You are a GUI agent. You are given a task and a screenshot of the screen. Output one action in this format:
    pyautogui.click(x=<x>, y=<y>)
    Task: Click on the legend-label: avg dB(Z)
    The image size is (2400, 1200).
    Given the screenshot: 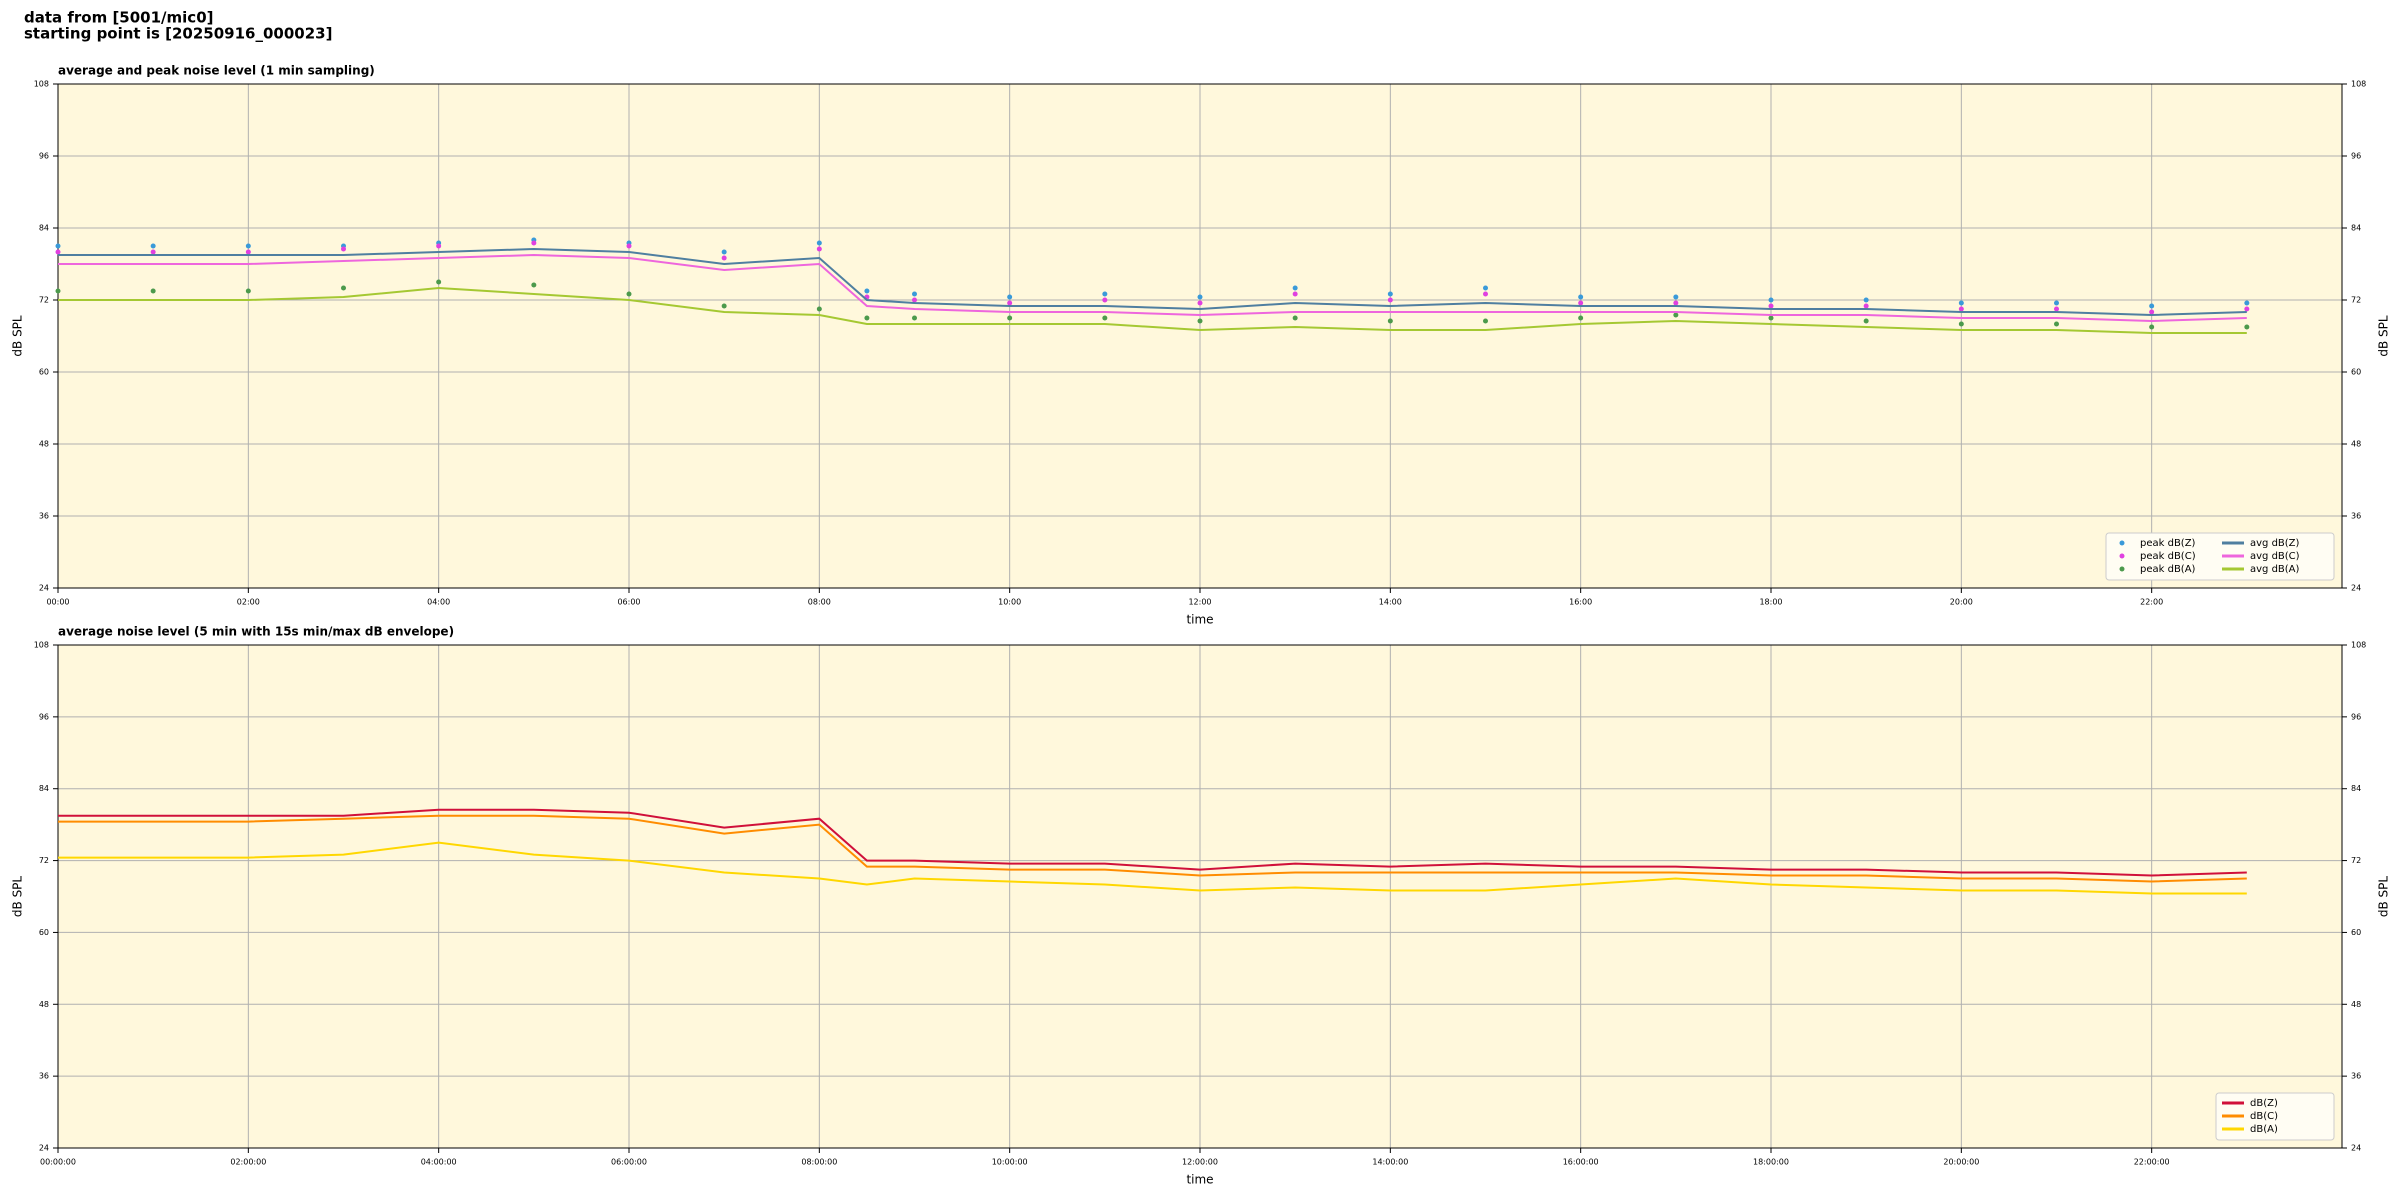 What is the action you would take?
    pyautogui.click(x=2275, y=543)
    